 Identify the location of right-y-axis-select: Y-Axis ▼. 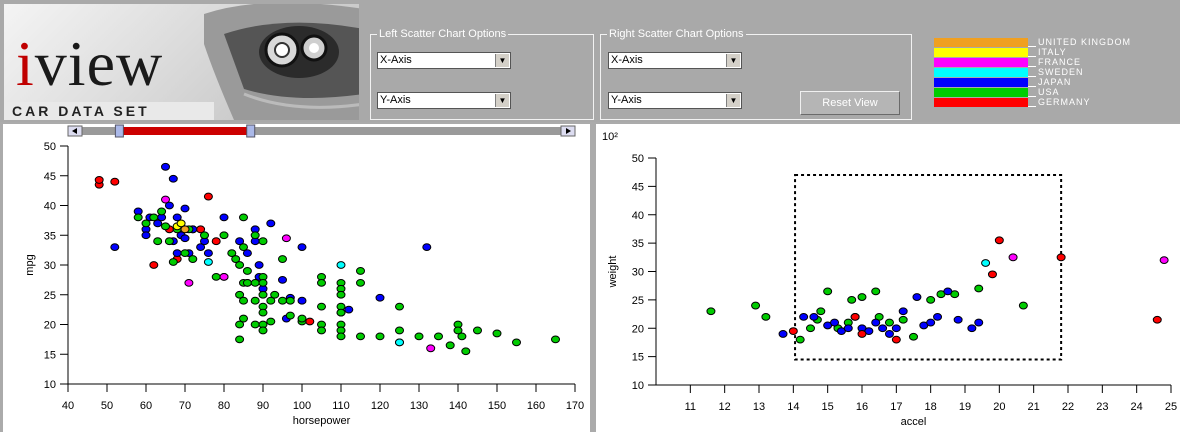
(675, 100).